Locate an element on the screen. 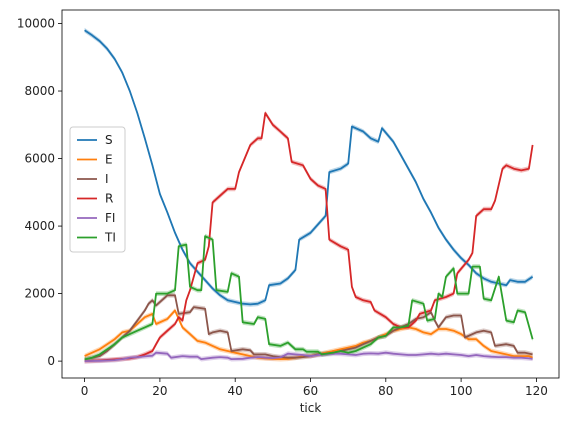 The image size is (570, 432). legend-label-ti: TI is located at coordinates (110, 238).